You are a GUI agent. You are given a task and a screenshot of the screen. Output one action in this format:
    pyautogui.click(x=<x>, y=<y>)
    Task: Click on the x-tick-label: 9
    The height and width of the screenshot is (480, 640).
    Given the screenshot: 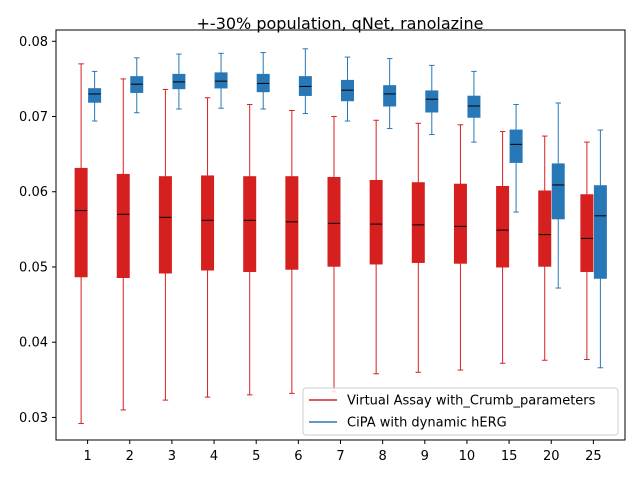 What is the action you would take?
    pyautogui.click(x=425, y=456)
    